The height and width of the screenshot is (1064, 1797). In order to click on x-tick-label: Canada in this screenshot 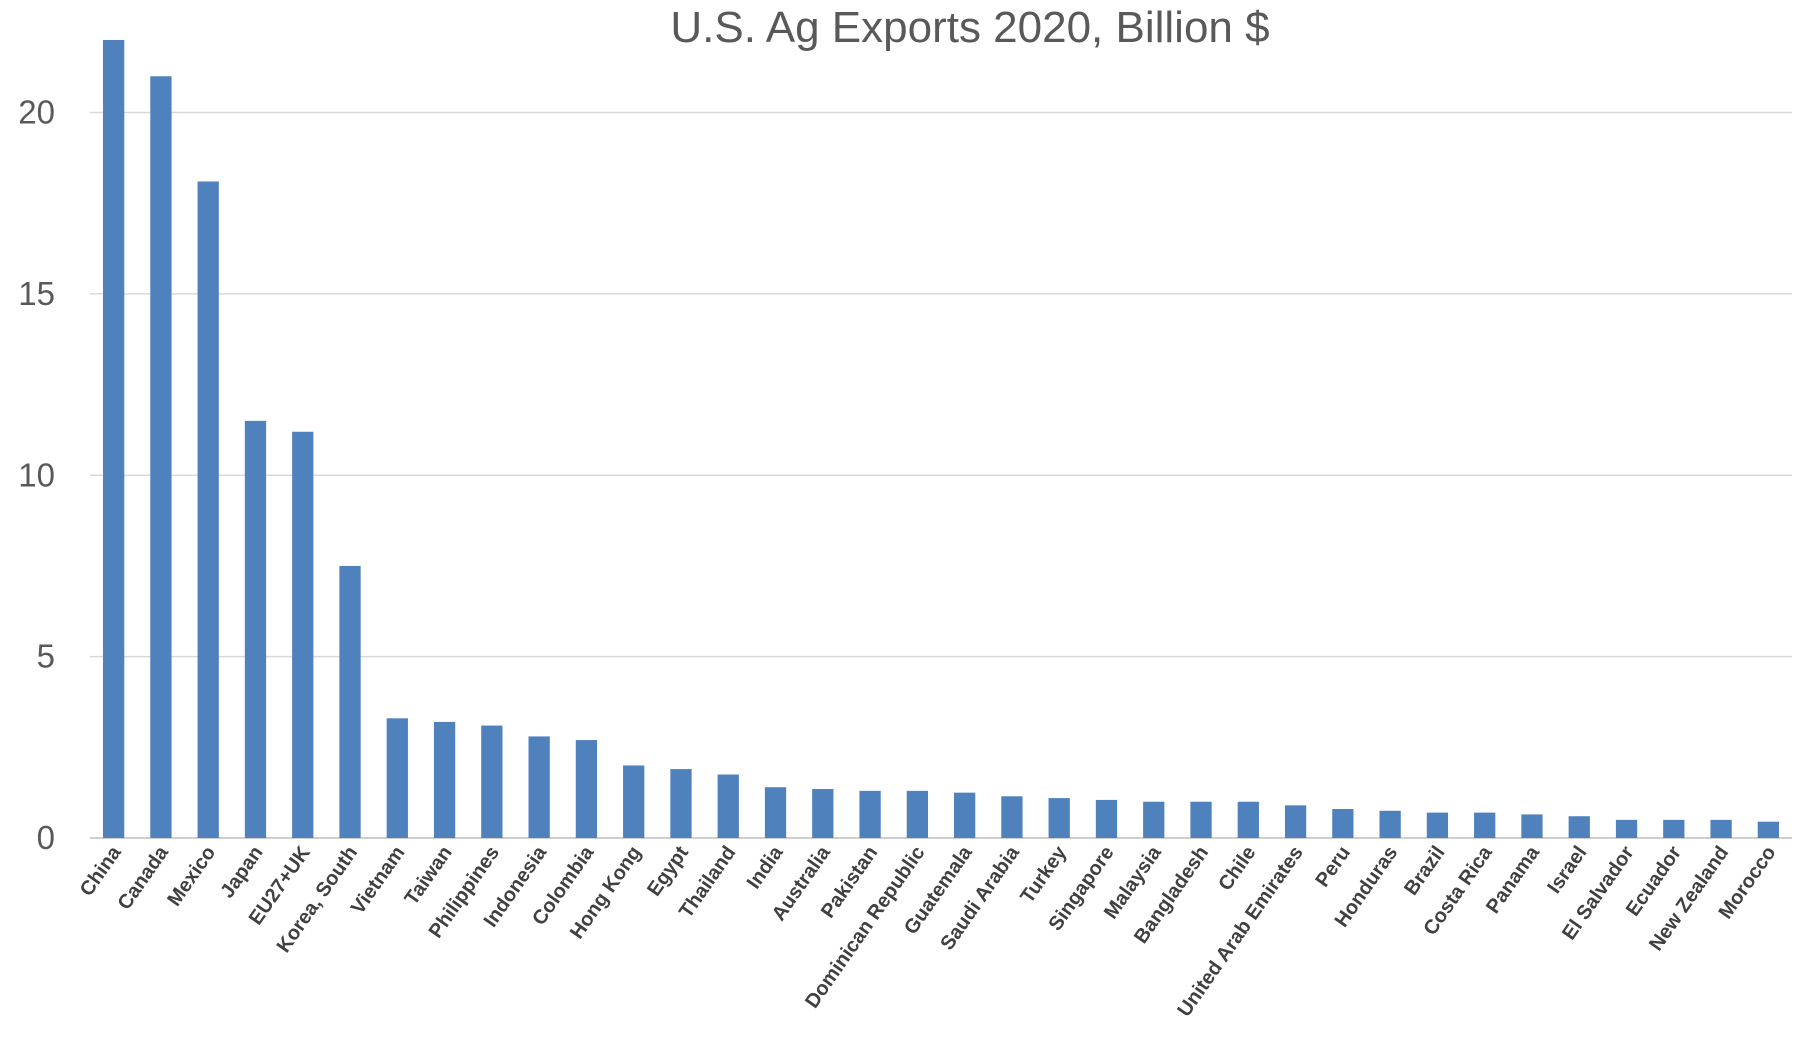, I will do `click(144, 878)`.